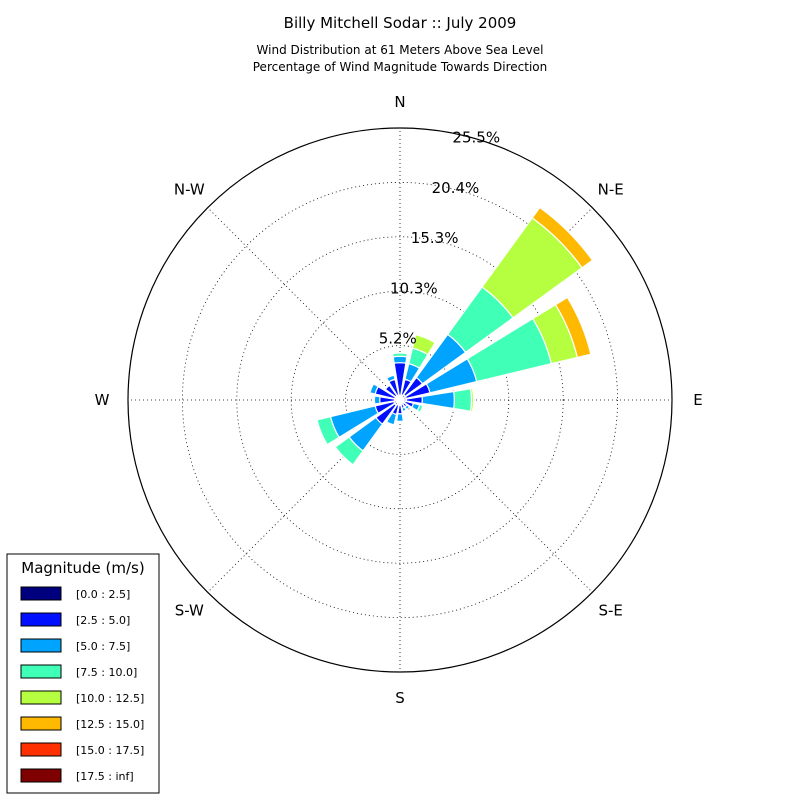  What do you see at coordinates (398, 339) in the screenshot?
I see `radial-tick-label-1: 5.2%` at bounding box center [398, 339].